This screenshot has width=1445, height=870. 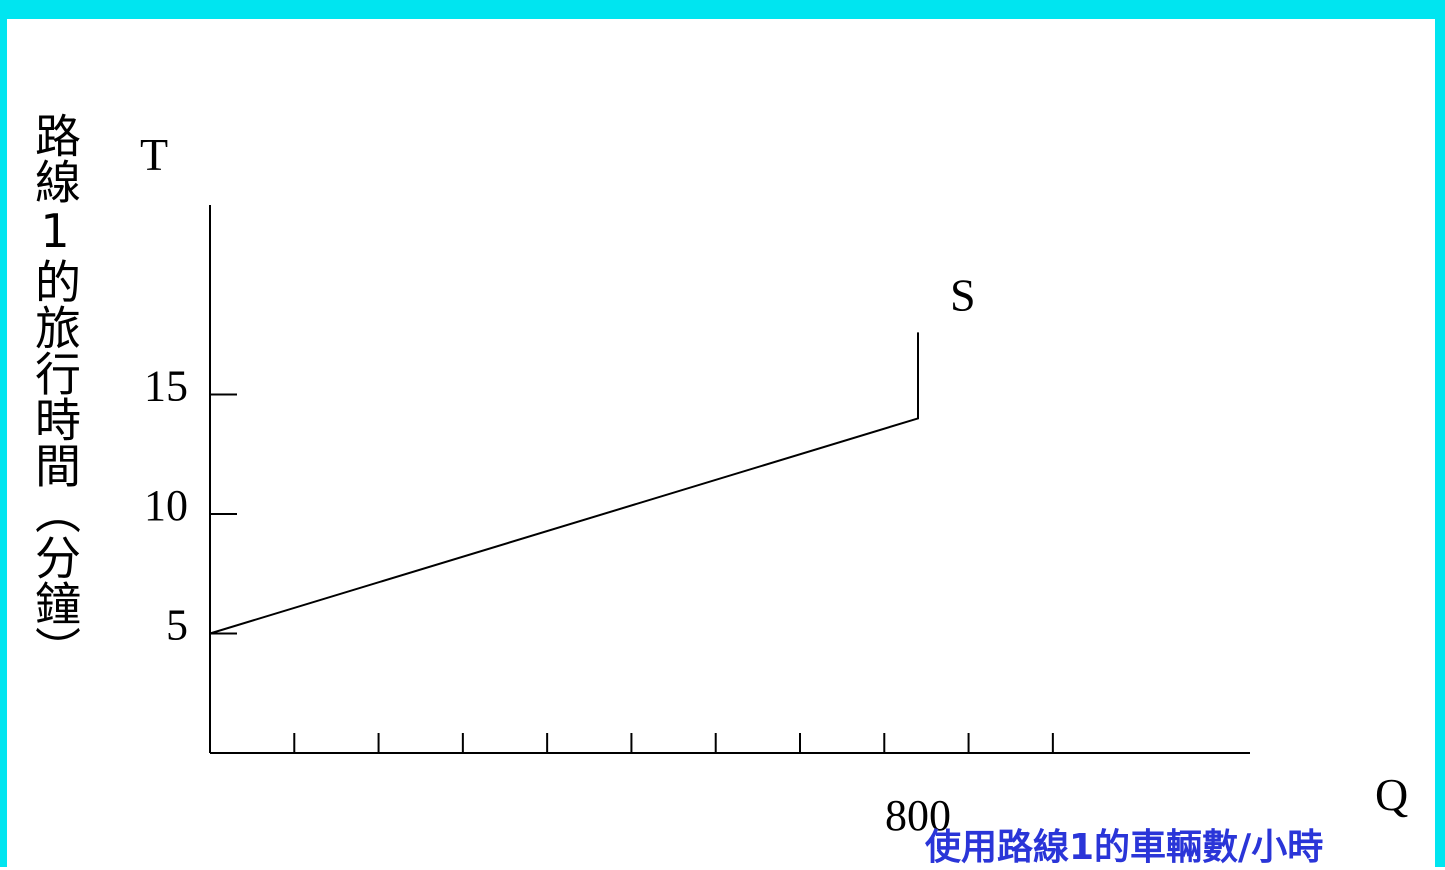 What do you see at coordinates (918, 815) in the screenshot?
I see `x-tick-label: 800` at bounding box center [918, 815].